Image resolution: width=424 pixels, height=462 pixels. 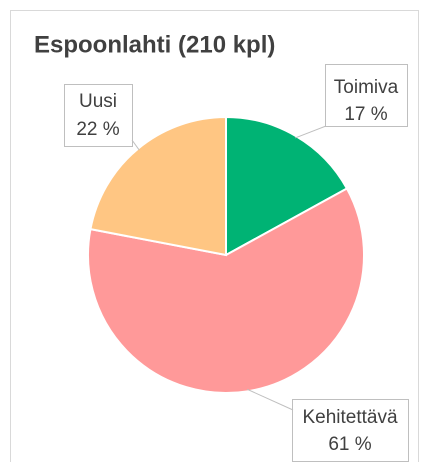 I want to click on slice-value-label: 17 %, so click(x=365, y=114).